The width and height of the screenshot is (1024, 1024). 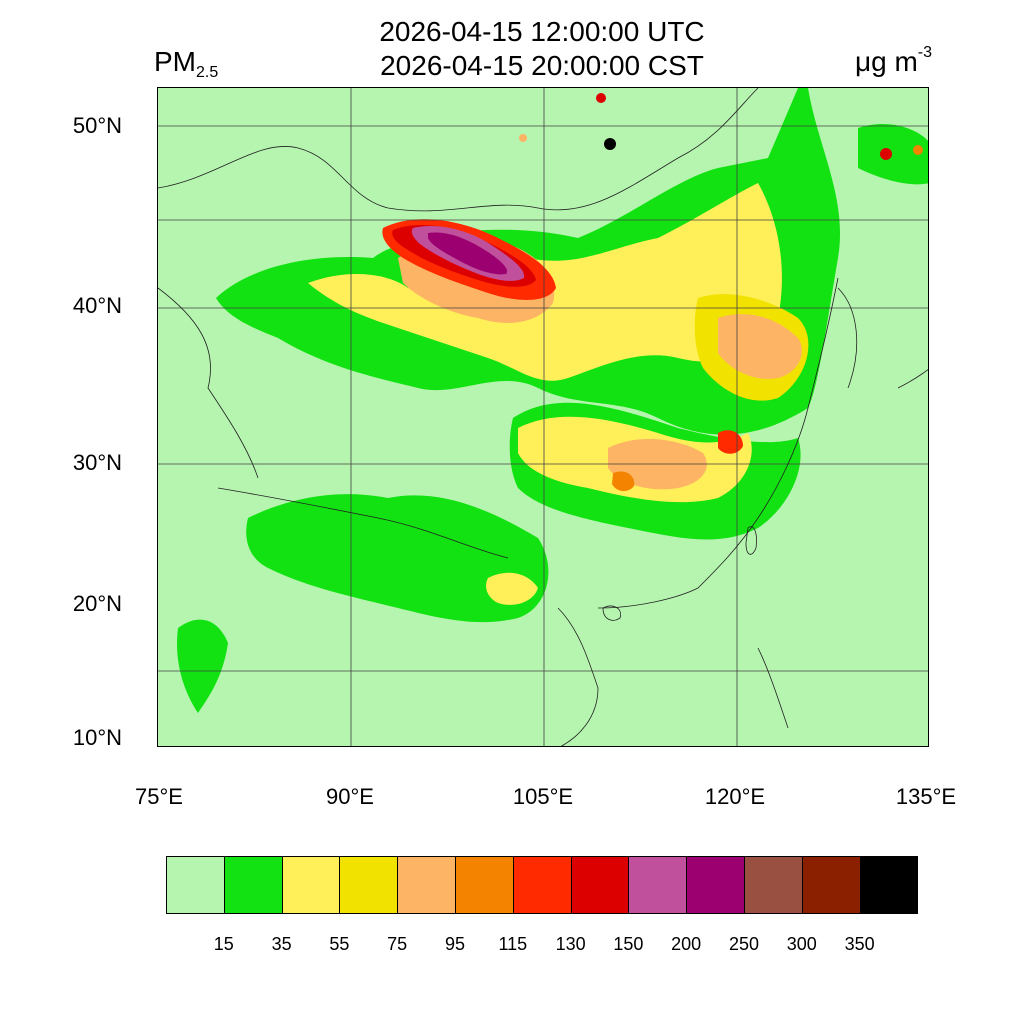 I want to click on unit-exponent: -3, so click(x=924, y=52).